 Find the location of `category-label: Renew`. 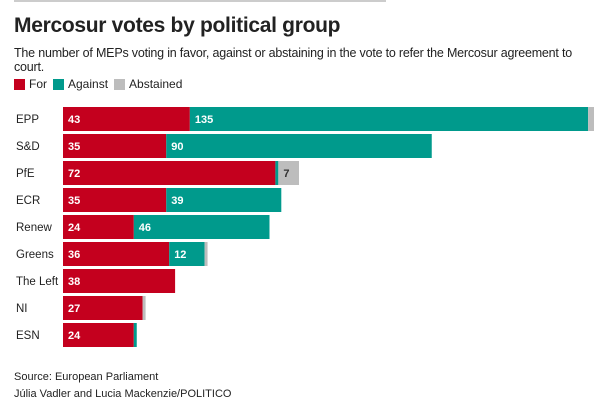

category-label: Renew is located at coordinates (34, 228).